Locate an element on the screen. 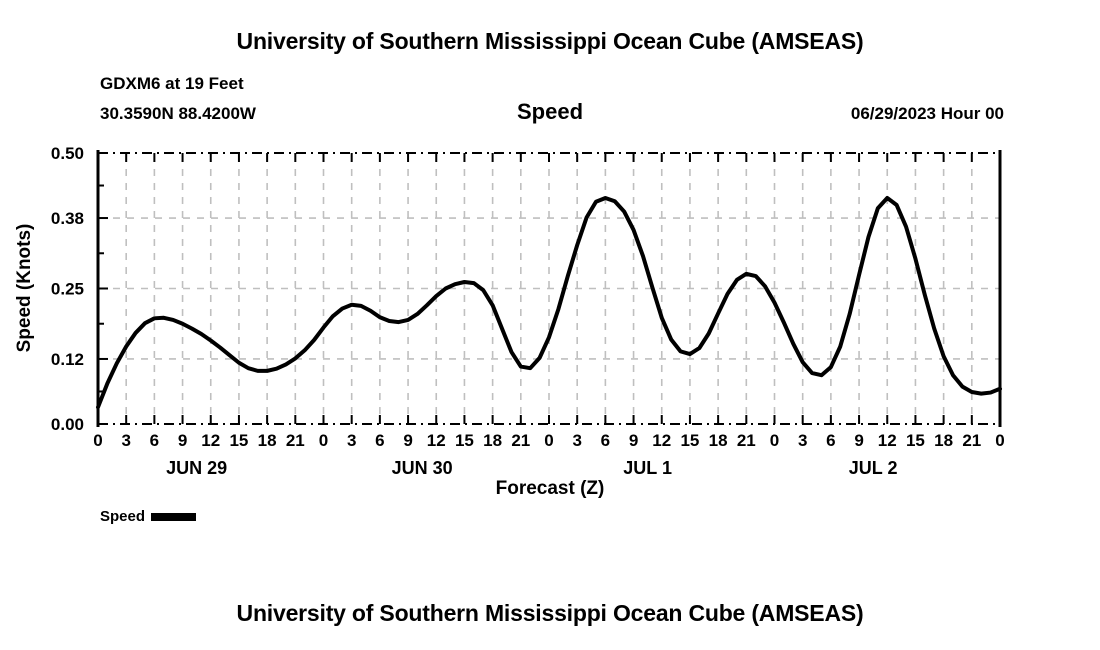 This screenshot has width=1100, height=650. x-axis-day-label: JUN 30 is located at coordinates (422, 468).